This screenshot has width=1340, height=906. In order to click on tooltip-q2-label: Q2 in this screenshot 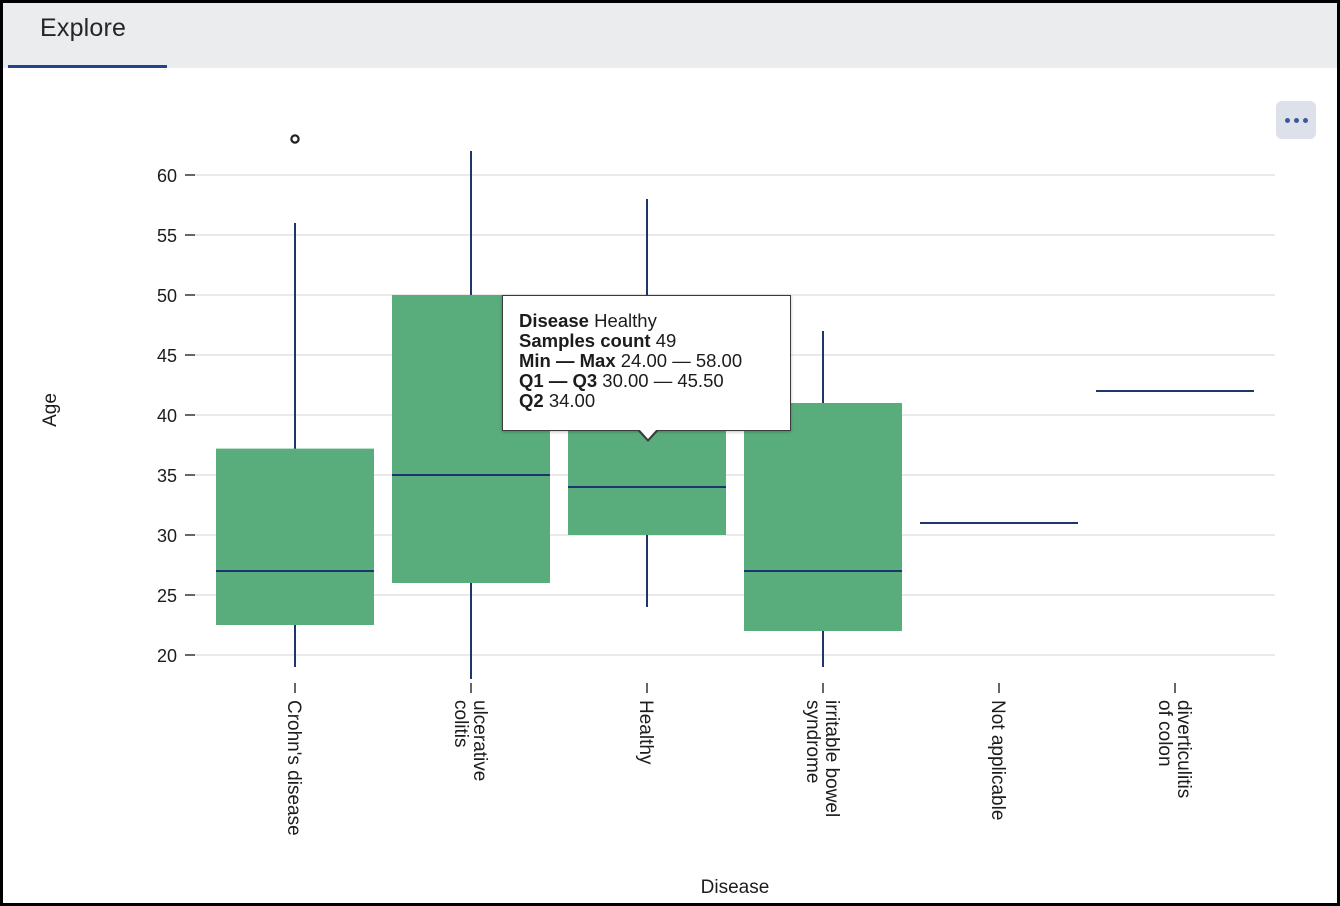, I will do `click(531, 400)`.